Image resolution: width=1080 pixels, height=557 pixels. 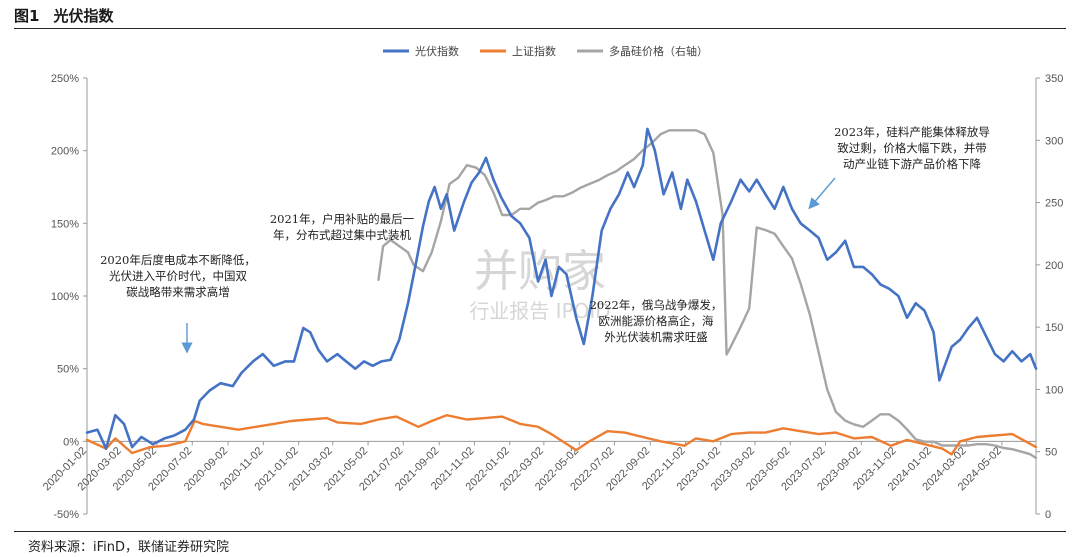 What do you see at coordinates (656, 305) in the screenshot?
I see `annotation-a2022-line-0: 2022年，俄乌战争爆发，` at bounding box center [656, 305].